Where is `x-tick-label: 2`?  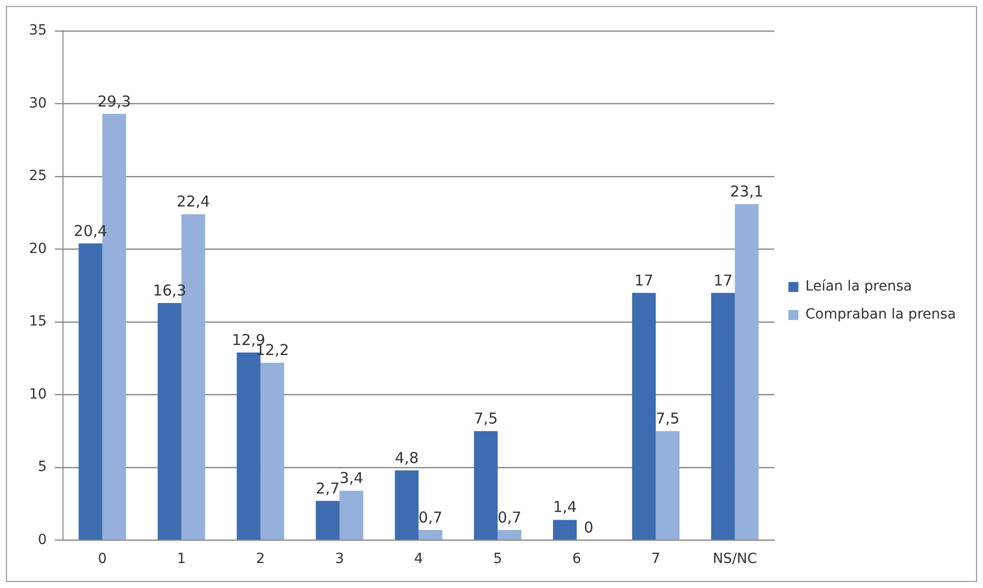 x-tick-label: 2 is located at coordinates (260, 559).